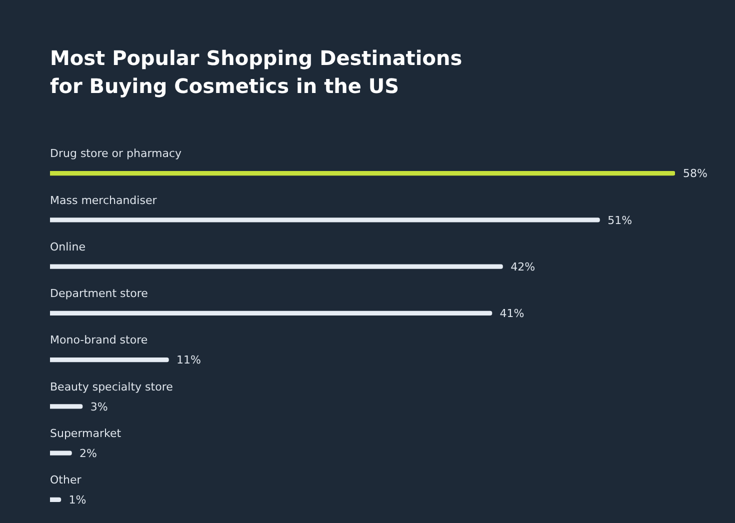 The width and height of the screenshot is (735, 523). What do you see at coordinates (112, 387) in the screenshot?
I see `y-tick-label: Beauty specialty store` at bounding box center [112, 387].